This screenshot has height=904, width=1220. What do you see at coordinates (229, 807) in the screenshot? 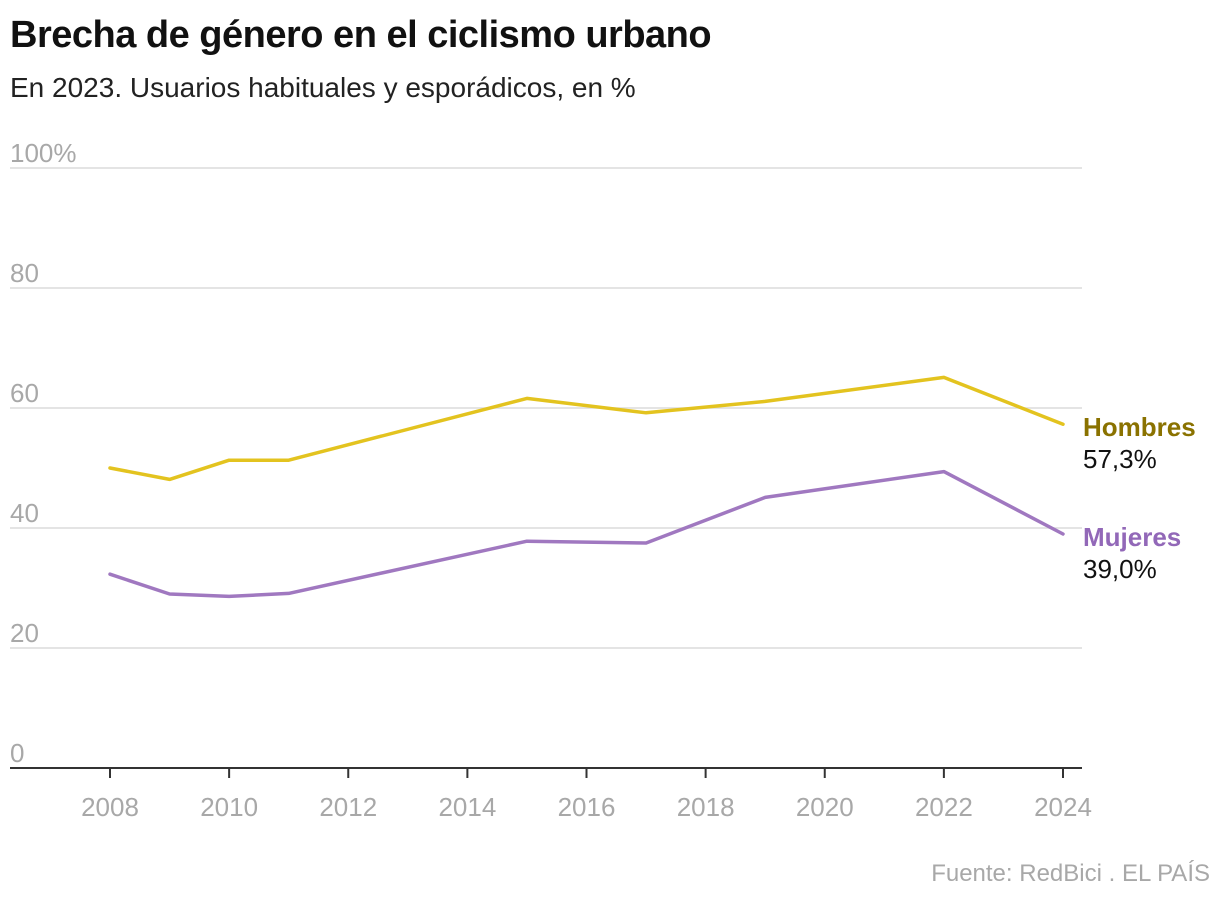
I see `x-tick-label-2010: 2010` at bounding box center [229, 807].